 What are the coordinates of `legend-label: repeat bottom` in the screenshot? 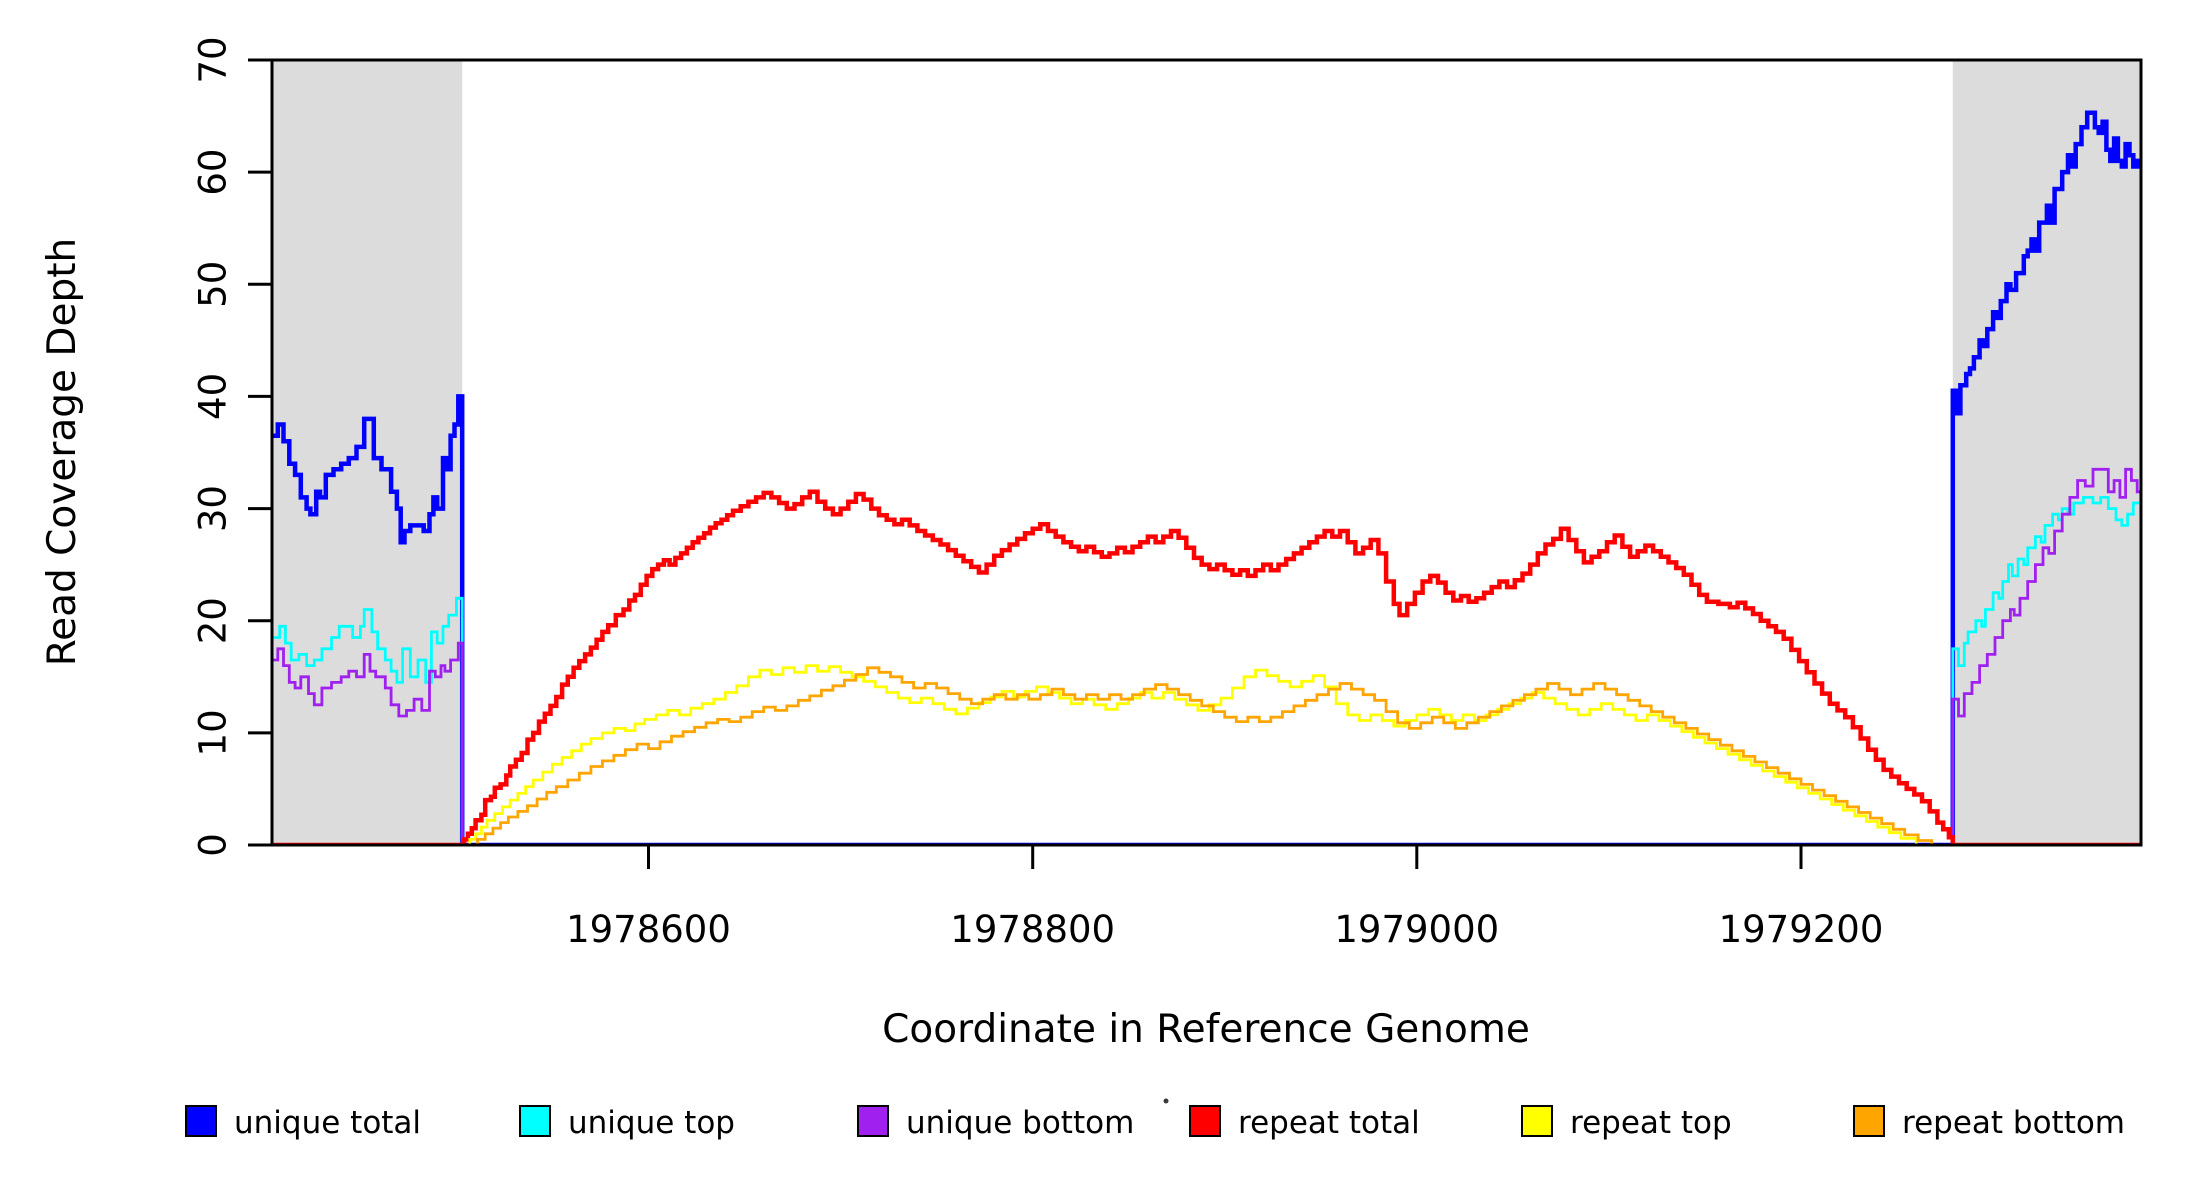 It's located at (2013, 1123).